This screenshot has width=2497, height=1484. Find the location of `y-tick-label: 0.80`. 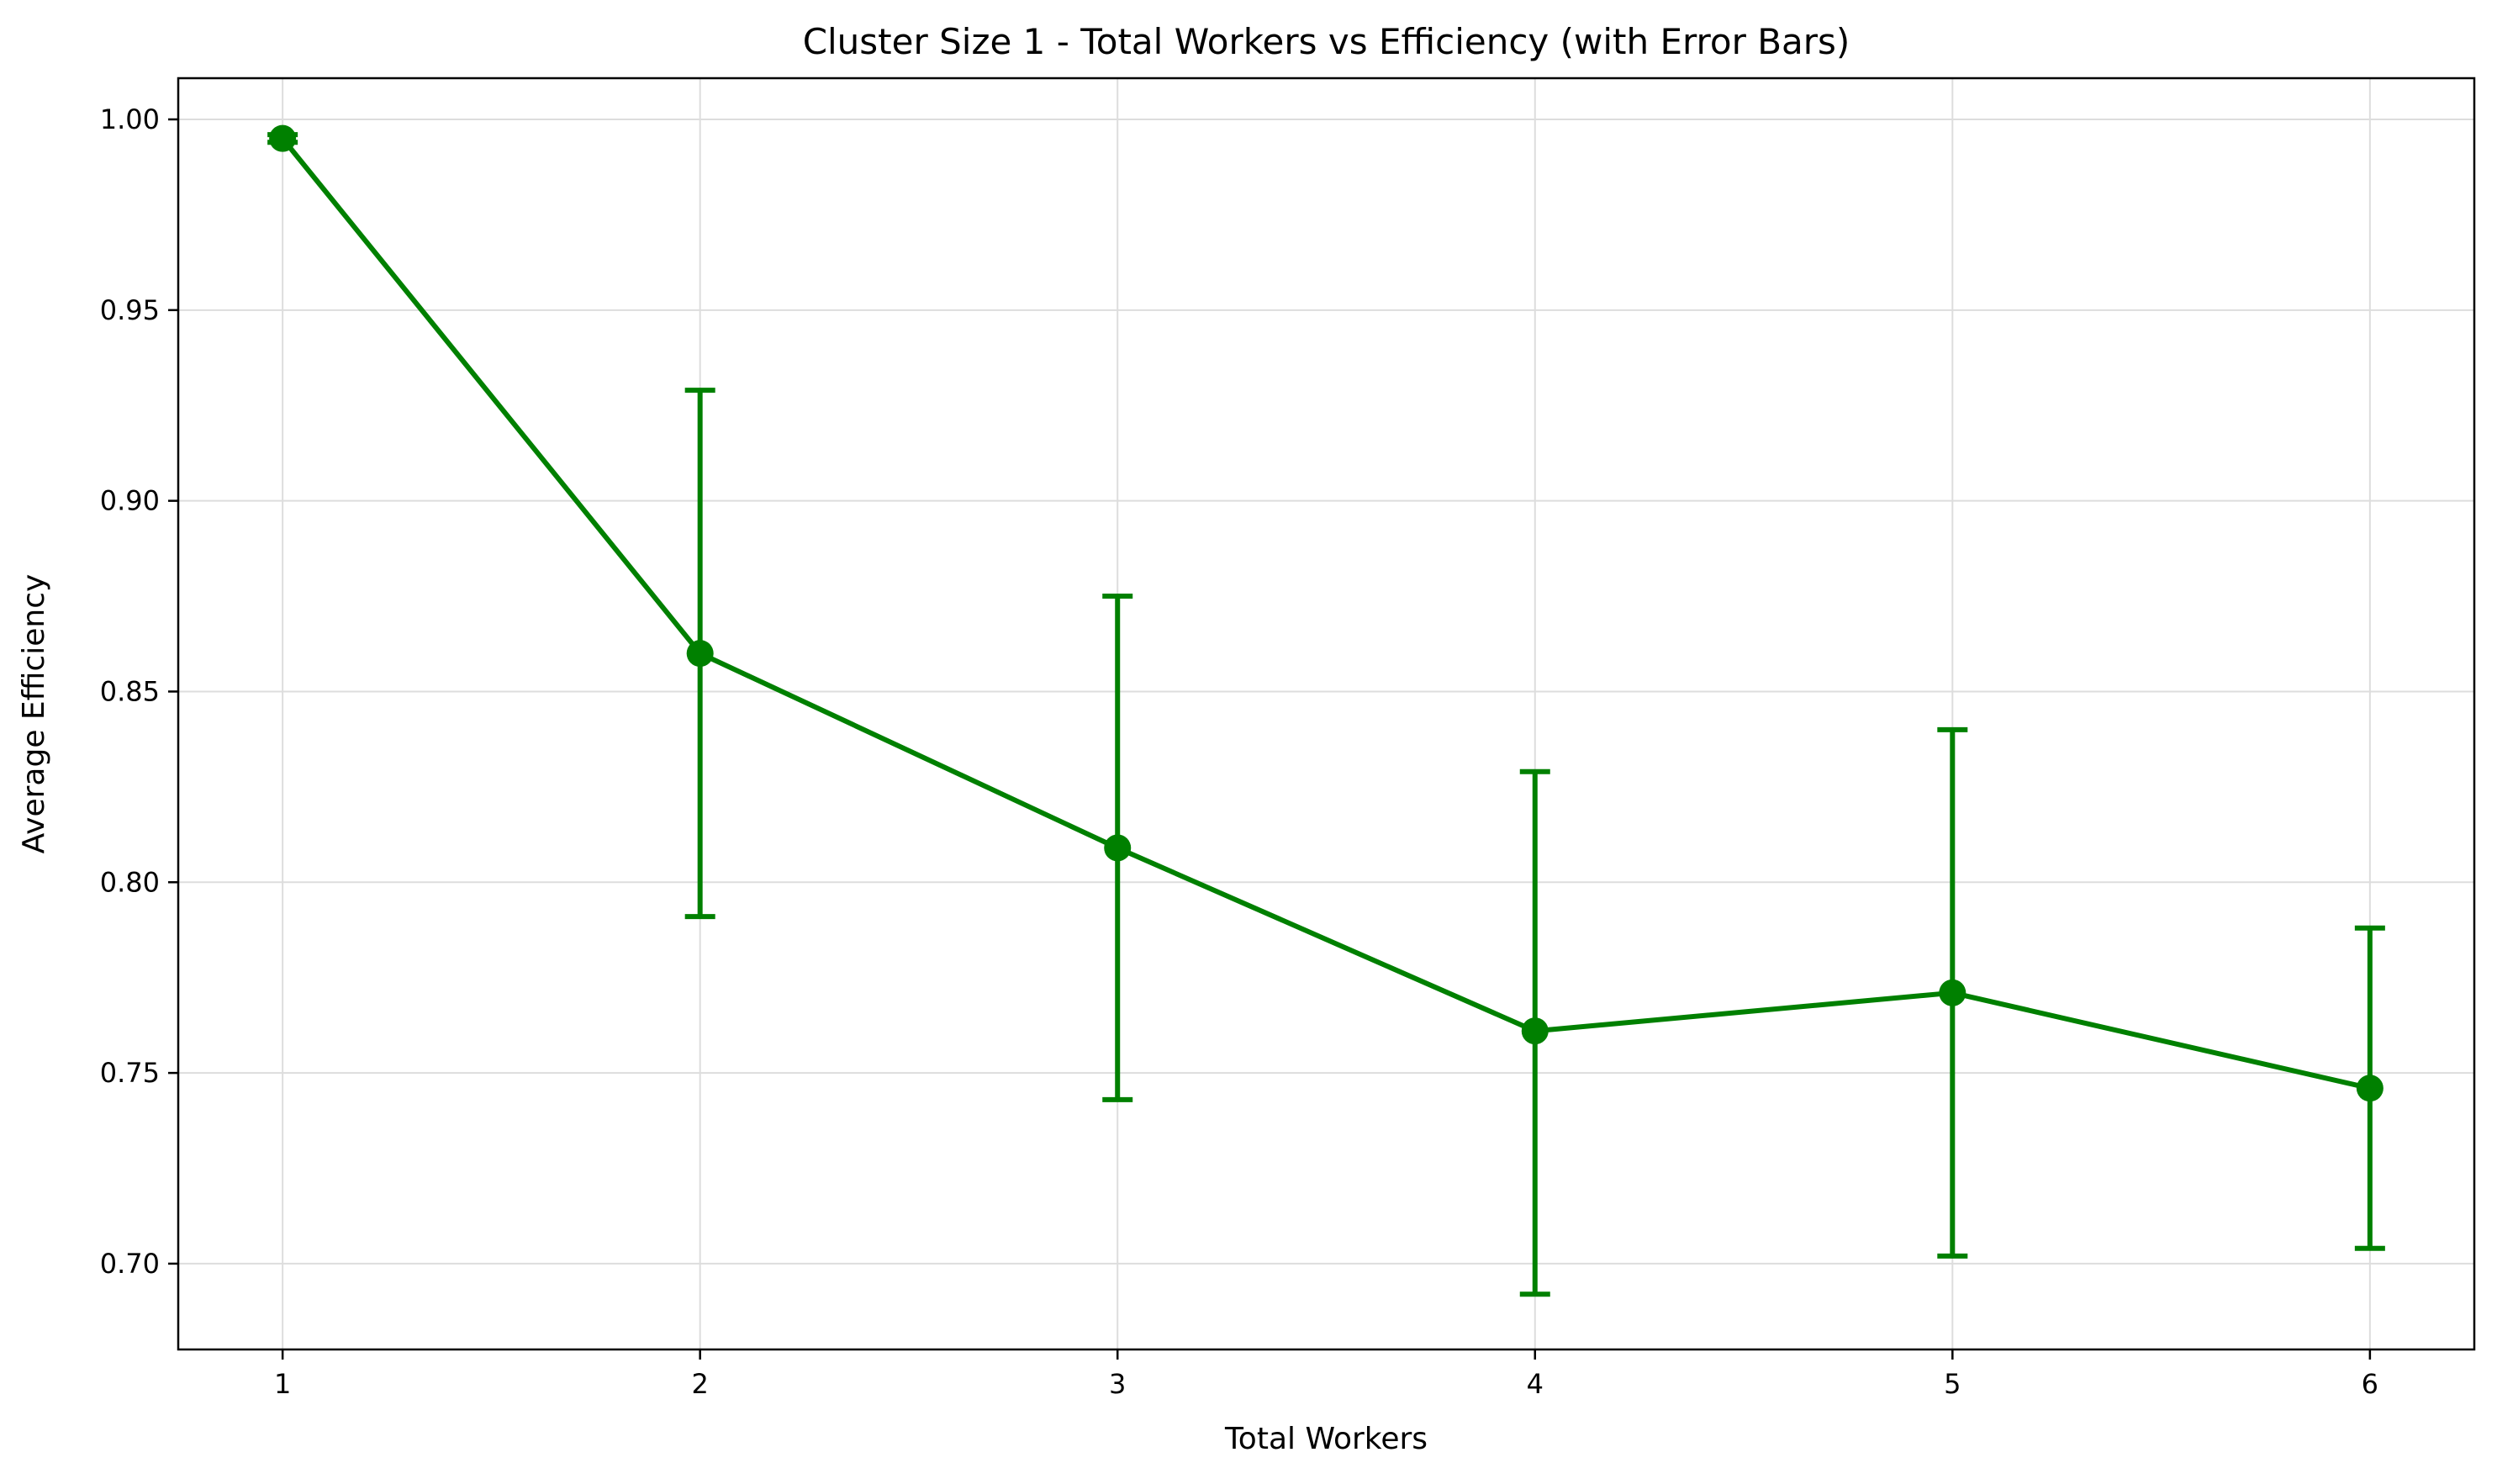

y-tick-label: 0.80 is located at coordinates (130, 882).